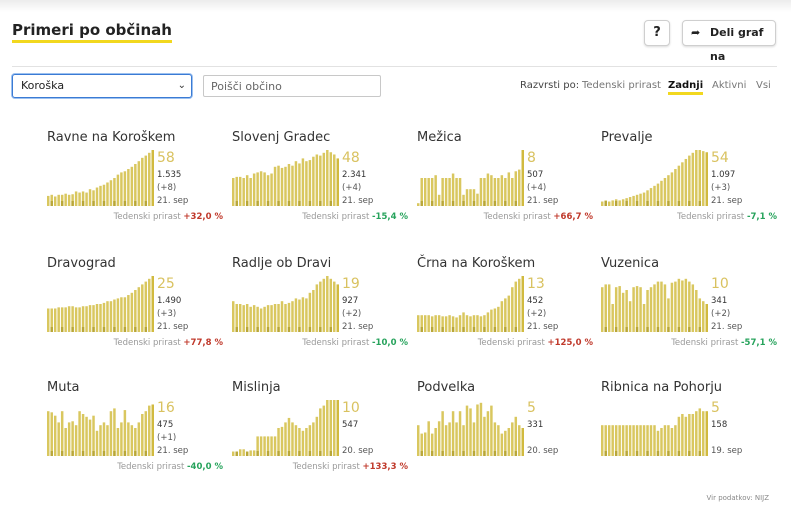 The height and width of the screenshot is (508, 791). What do you see at coordinates (763, 85) in the screenshot?
I see `sort-option-vsi: Vsi` at bounding box center [763, 85].